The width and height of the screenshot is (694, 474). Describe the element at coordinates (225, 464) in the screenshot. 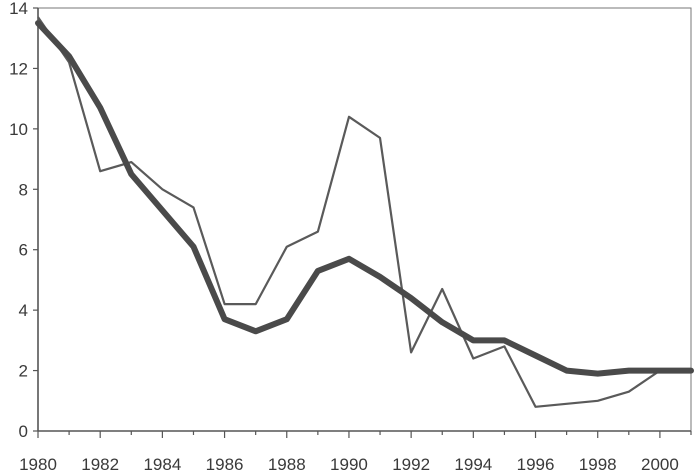

I see `x-tick-label: 1986` at that location.